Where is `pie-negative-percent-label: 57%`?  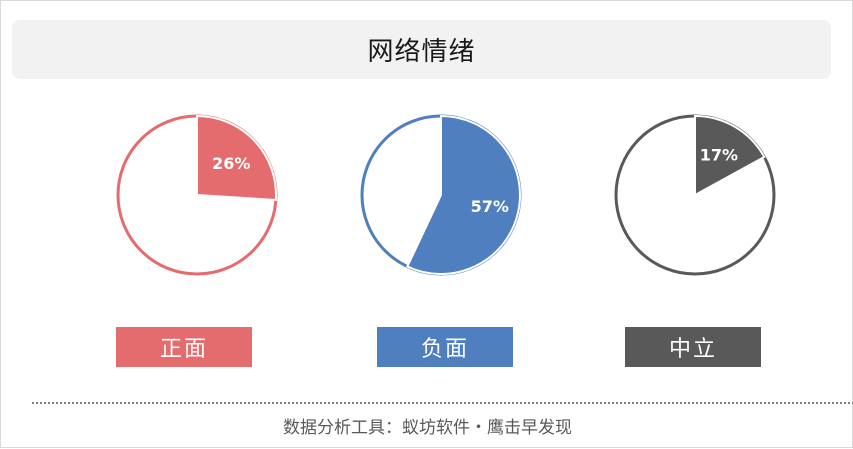 pie-negative-percent-label: 57% is located at coordinates (490, 206).